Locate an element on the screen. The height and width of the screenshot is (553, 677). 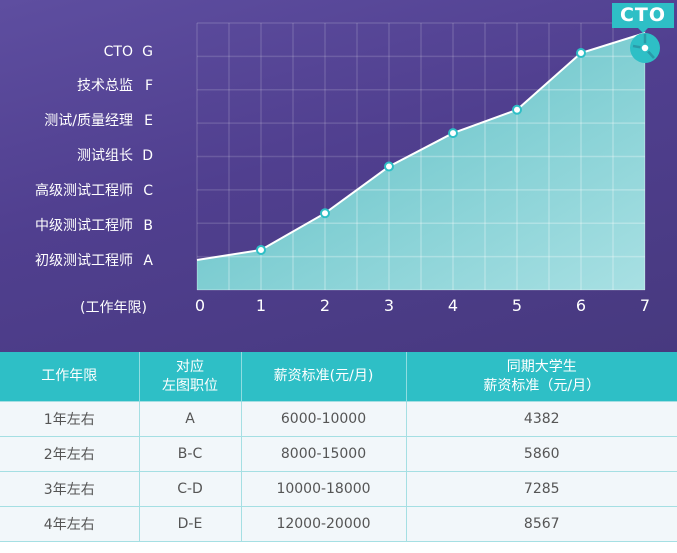
table-cell: 8567 is located at coordinates (541, 524).